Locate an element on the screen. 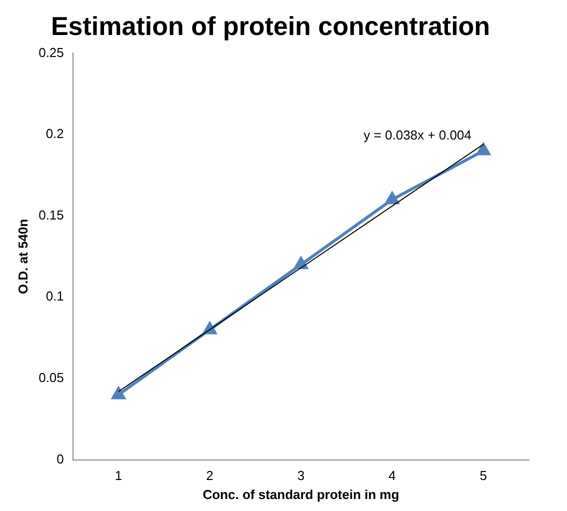  x-tick-label: 3 is located at coordinates (301, 476).